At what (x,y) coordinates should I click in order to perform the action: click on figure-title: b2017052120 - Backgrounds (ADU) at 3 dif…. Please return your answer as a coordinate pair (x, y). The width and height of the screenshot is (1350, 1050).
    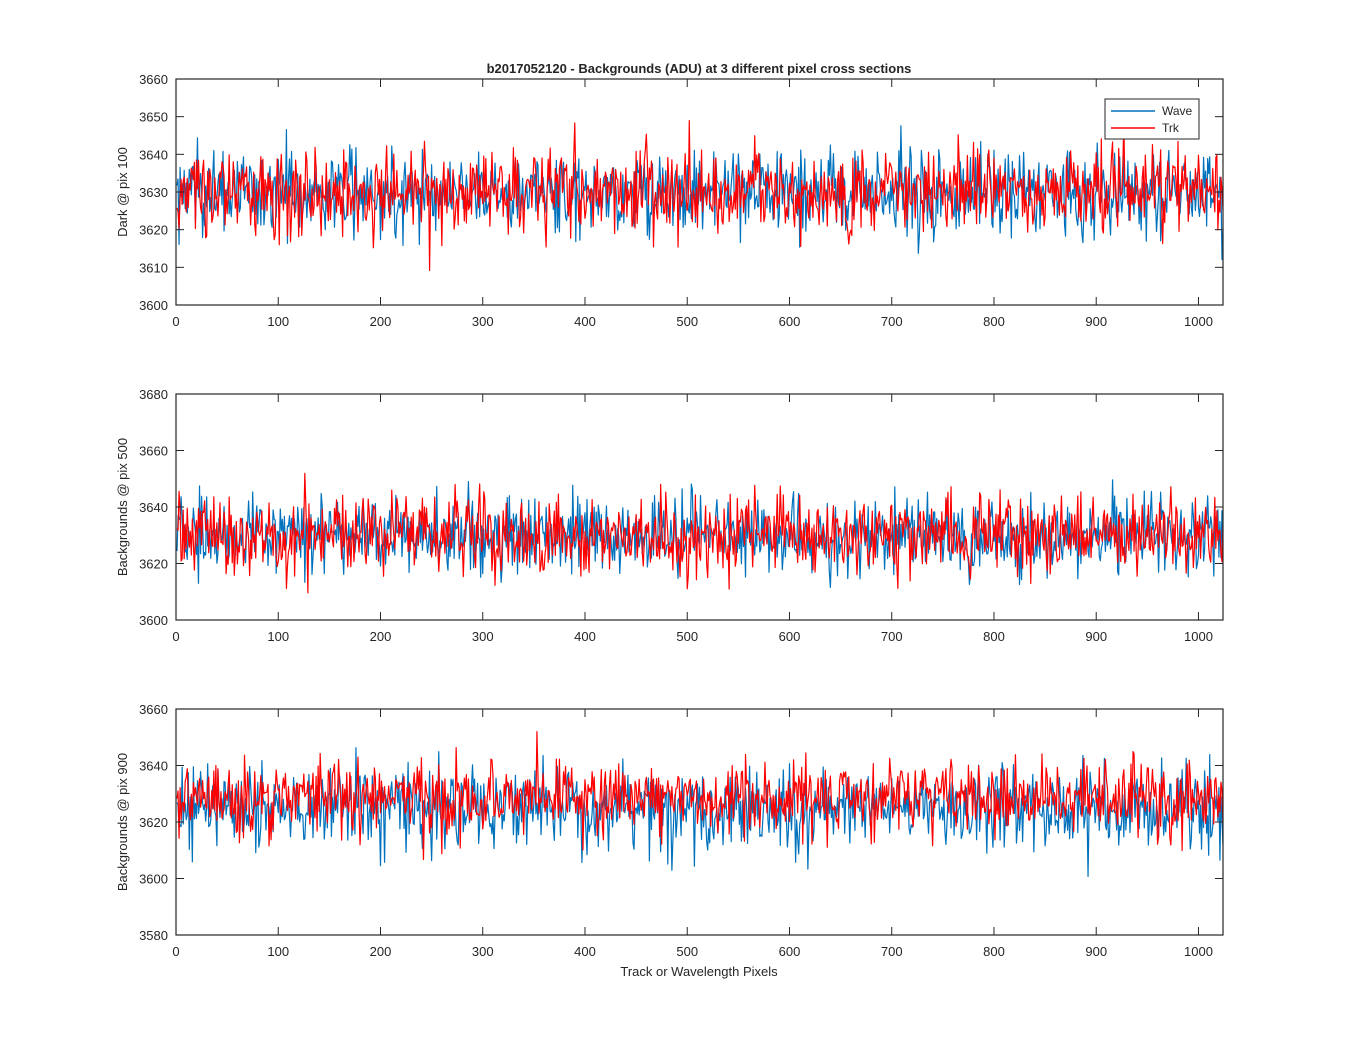
    Looking at the image, I should click on (699, 68).